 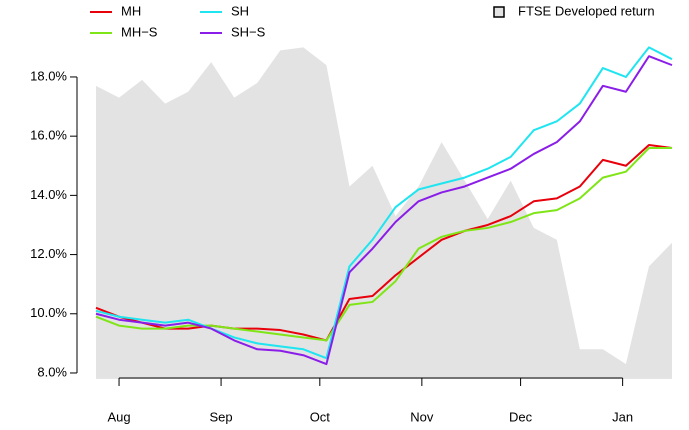 I want to click on x-tick-label: Jan, so click(x=622, y=416).